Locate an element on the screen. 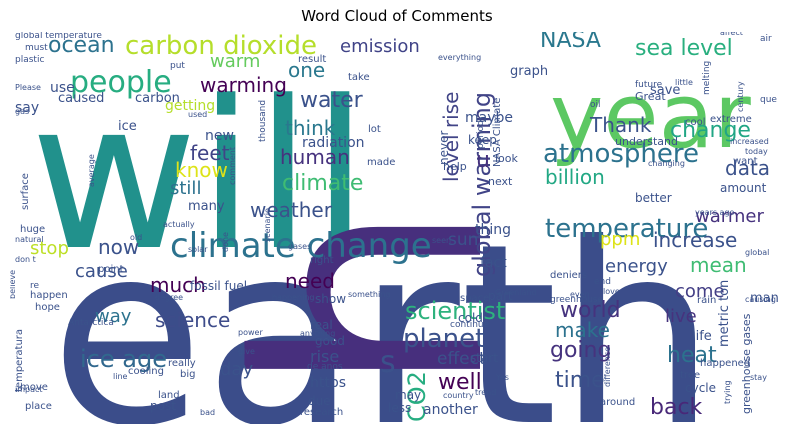 The image size is (794, 429). word-move: move is located at coordinates (34, 387).